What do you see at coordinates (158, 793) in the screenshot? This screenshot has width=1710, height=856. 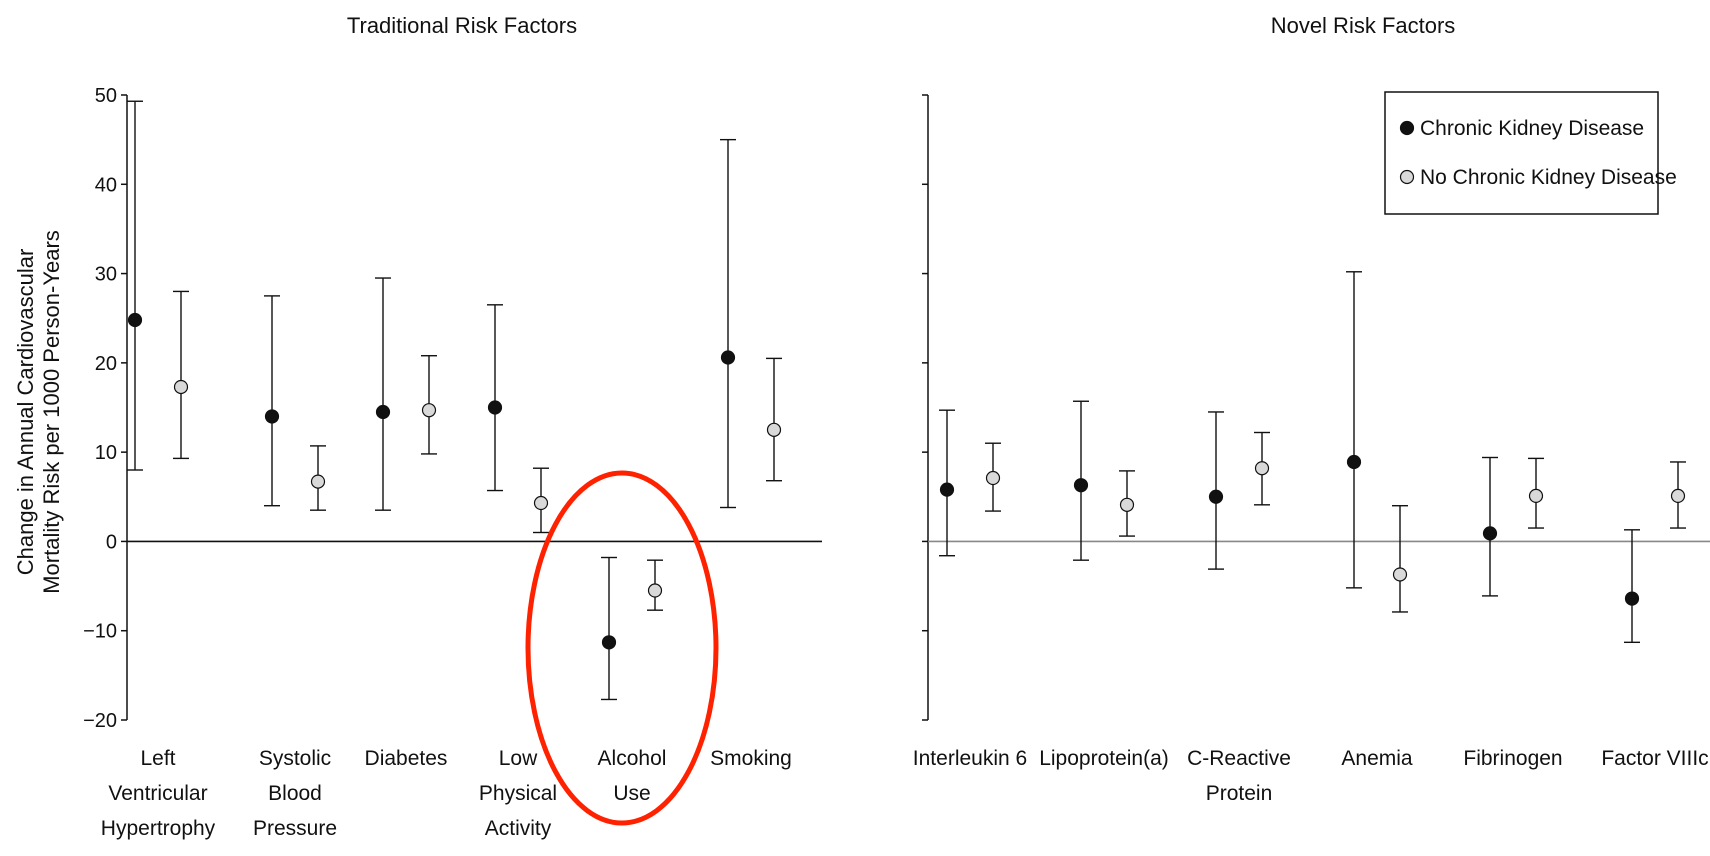 I see `category-label: Left Ventricular Hypertrophy` at bounding box center [158, 793].